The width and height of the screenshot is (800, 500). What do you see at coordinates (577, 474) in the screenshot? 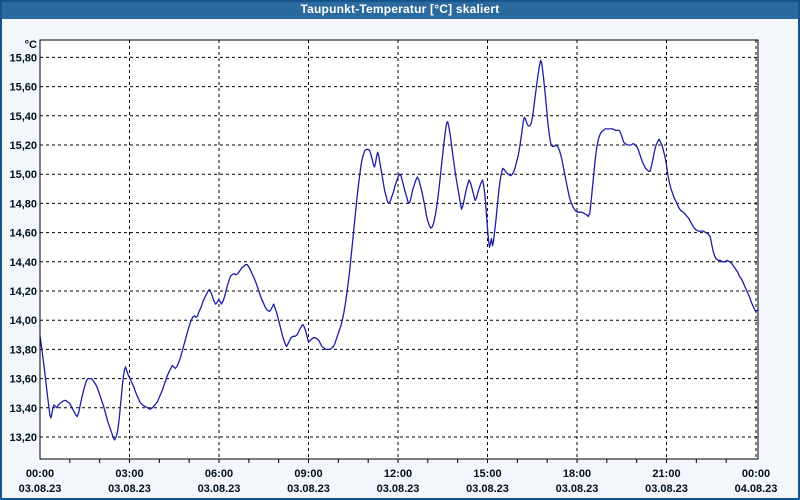
I see `x-axis-time-label: 18:00` at bounding box center [577, 474].